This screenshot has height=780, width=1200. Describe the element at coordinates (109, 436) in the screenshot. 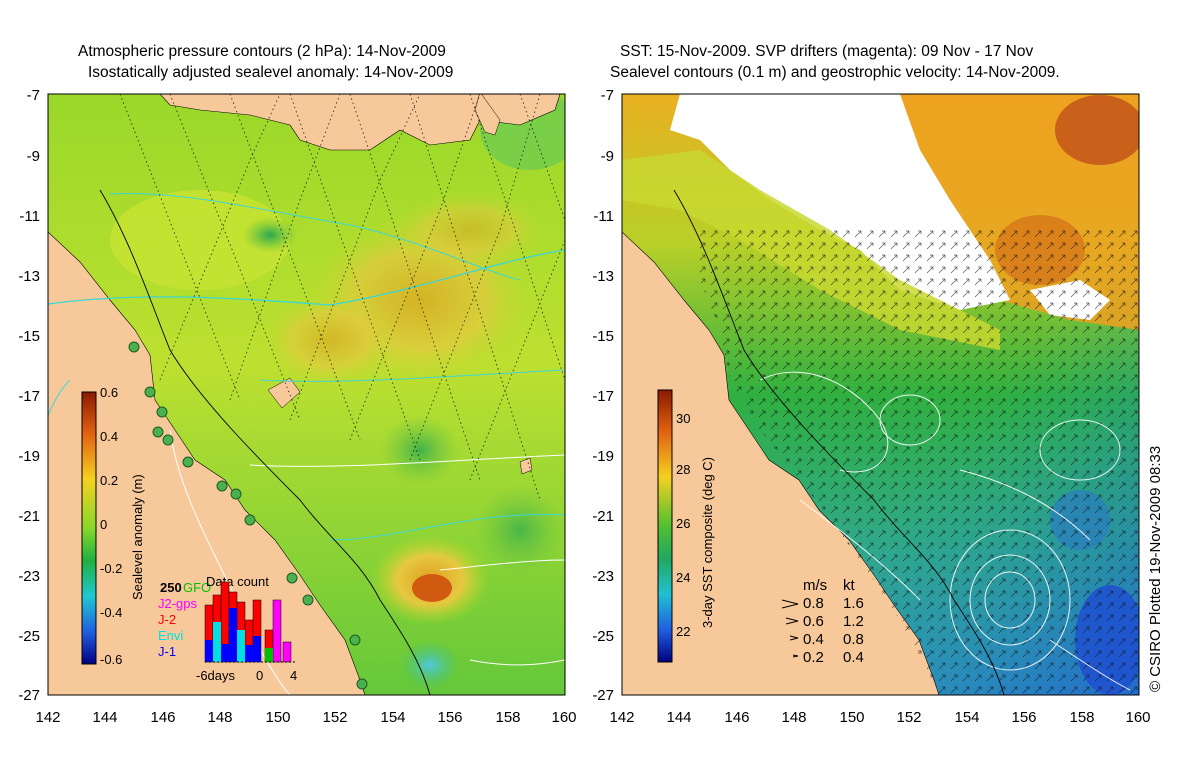

I see `left-cb-tick: 0.4` at that location.